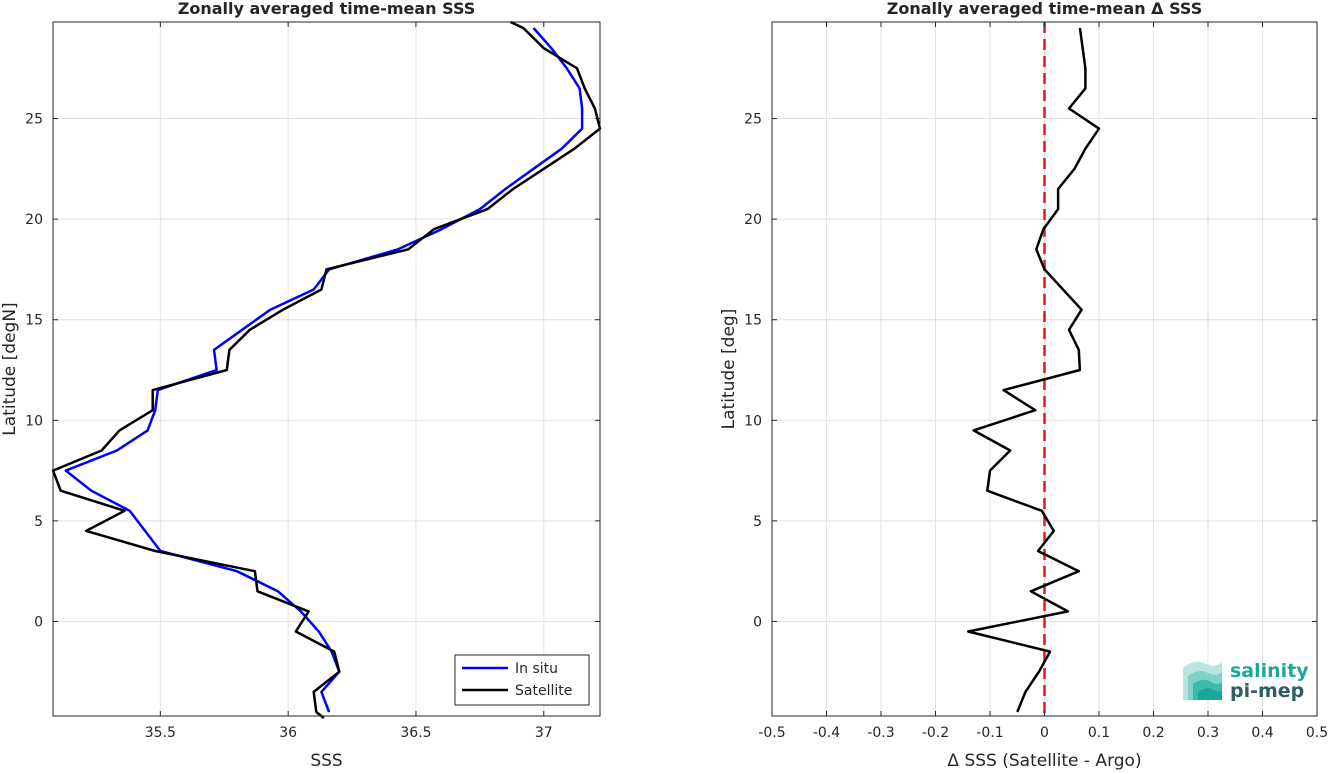  I want to click on legend-box, so click(522, 680).